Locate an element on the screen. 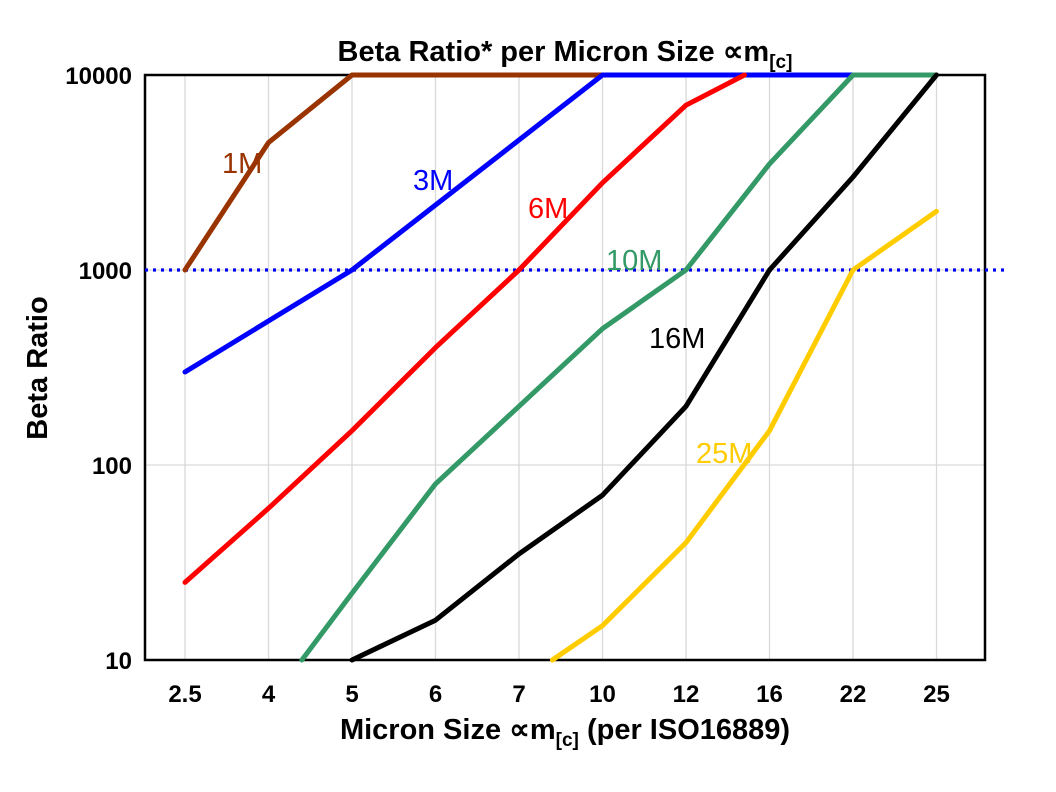 Image resolution: width=1056 pixels, height=792 pixels. series-label-16M: 16M is located at coordinates (677, 339).